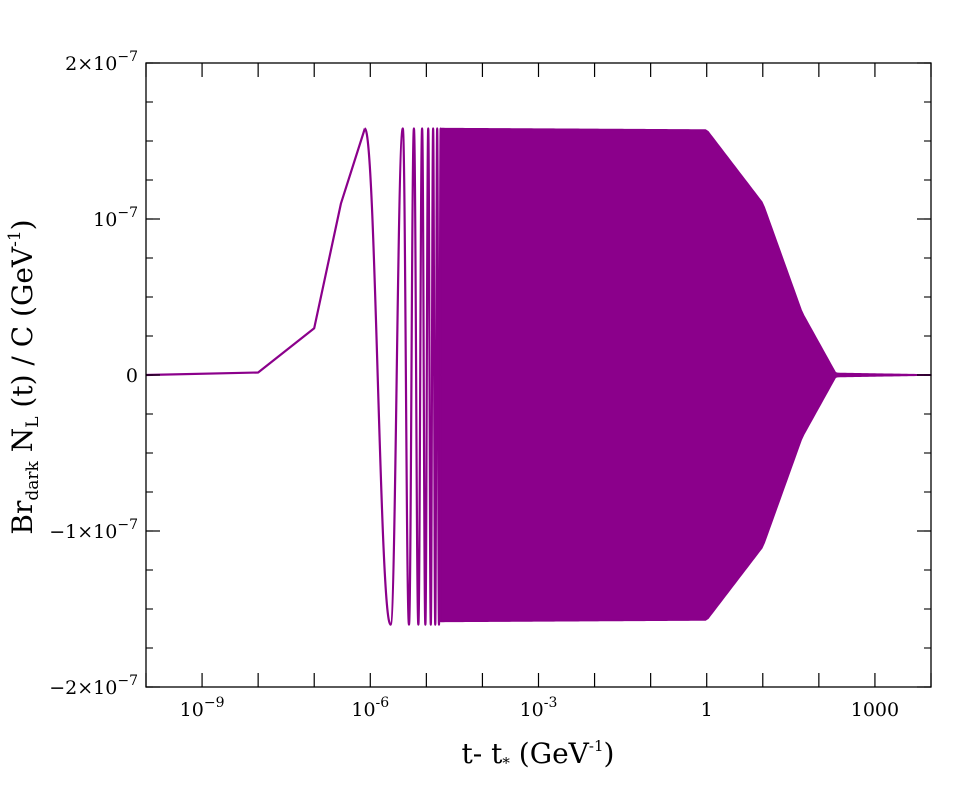 The height and width of the screenshot is (806, 954). Describe the element at coordinates (875, 710) in the screenshot. I see `x-tick-label: 1000` at that location.